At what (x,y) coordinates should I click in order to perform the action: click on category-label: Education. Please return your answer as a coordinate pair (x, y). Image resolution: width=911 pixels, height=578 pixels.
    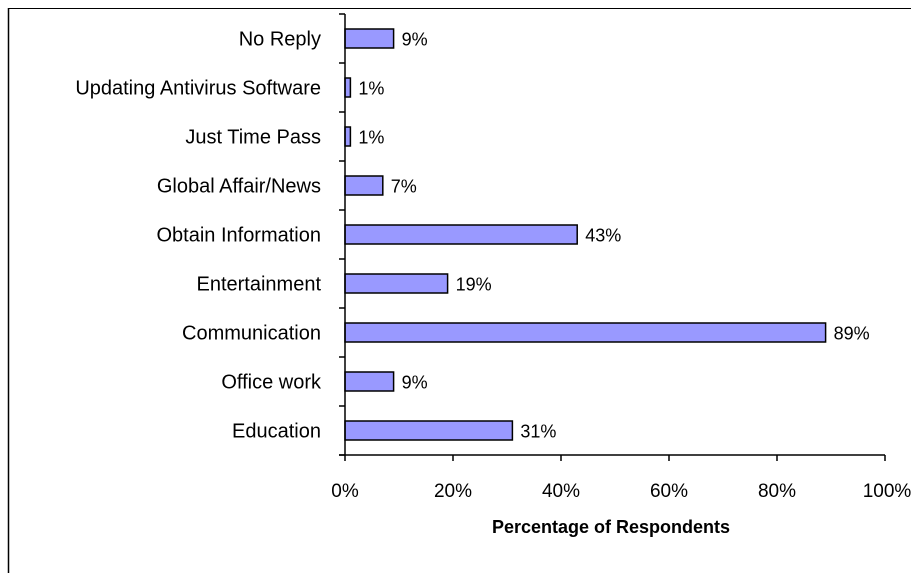
    Looking at the image, I should click on (276, 432).